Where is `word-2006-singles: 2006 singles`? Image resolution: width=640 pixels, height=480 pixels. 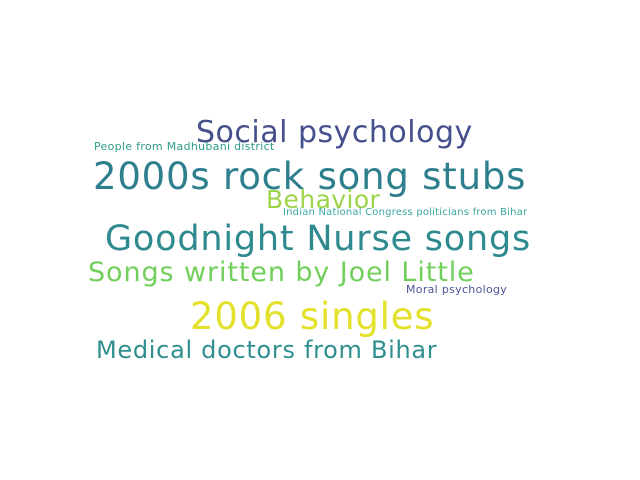 word-2006-singles: 2006 singles is located at coordinates (312, 316).